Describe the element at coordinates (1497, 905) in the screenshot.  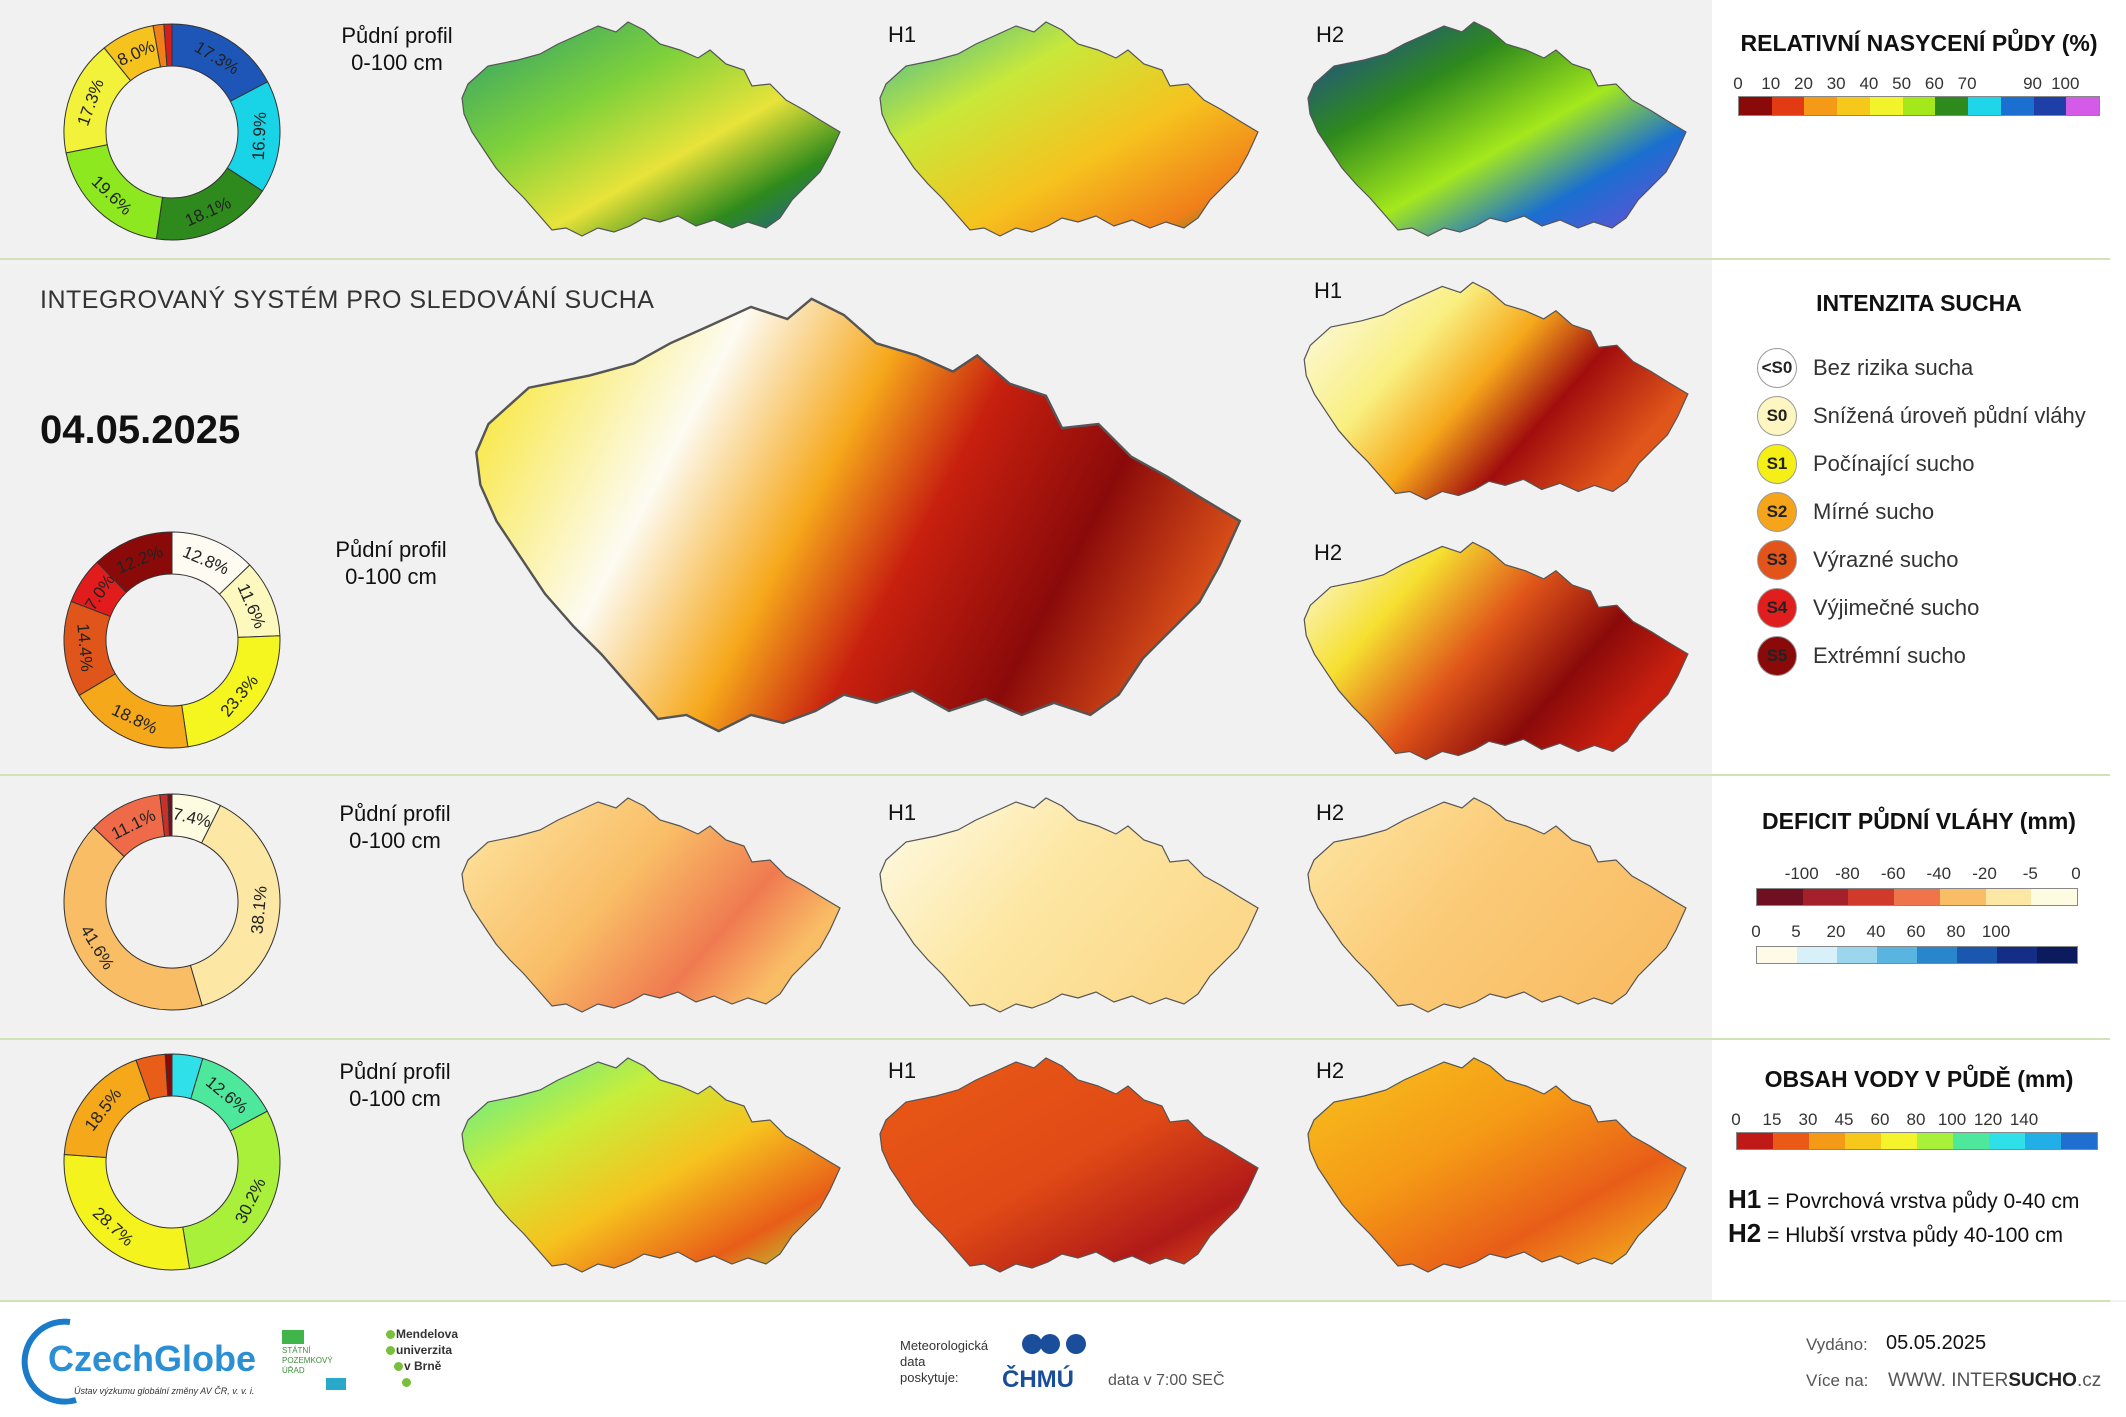
I see `map-deficit-h2` at that location.